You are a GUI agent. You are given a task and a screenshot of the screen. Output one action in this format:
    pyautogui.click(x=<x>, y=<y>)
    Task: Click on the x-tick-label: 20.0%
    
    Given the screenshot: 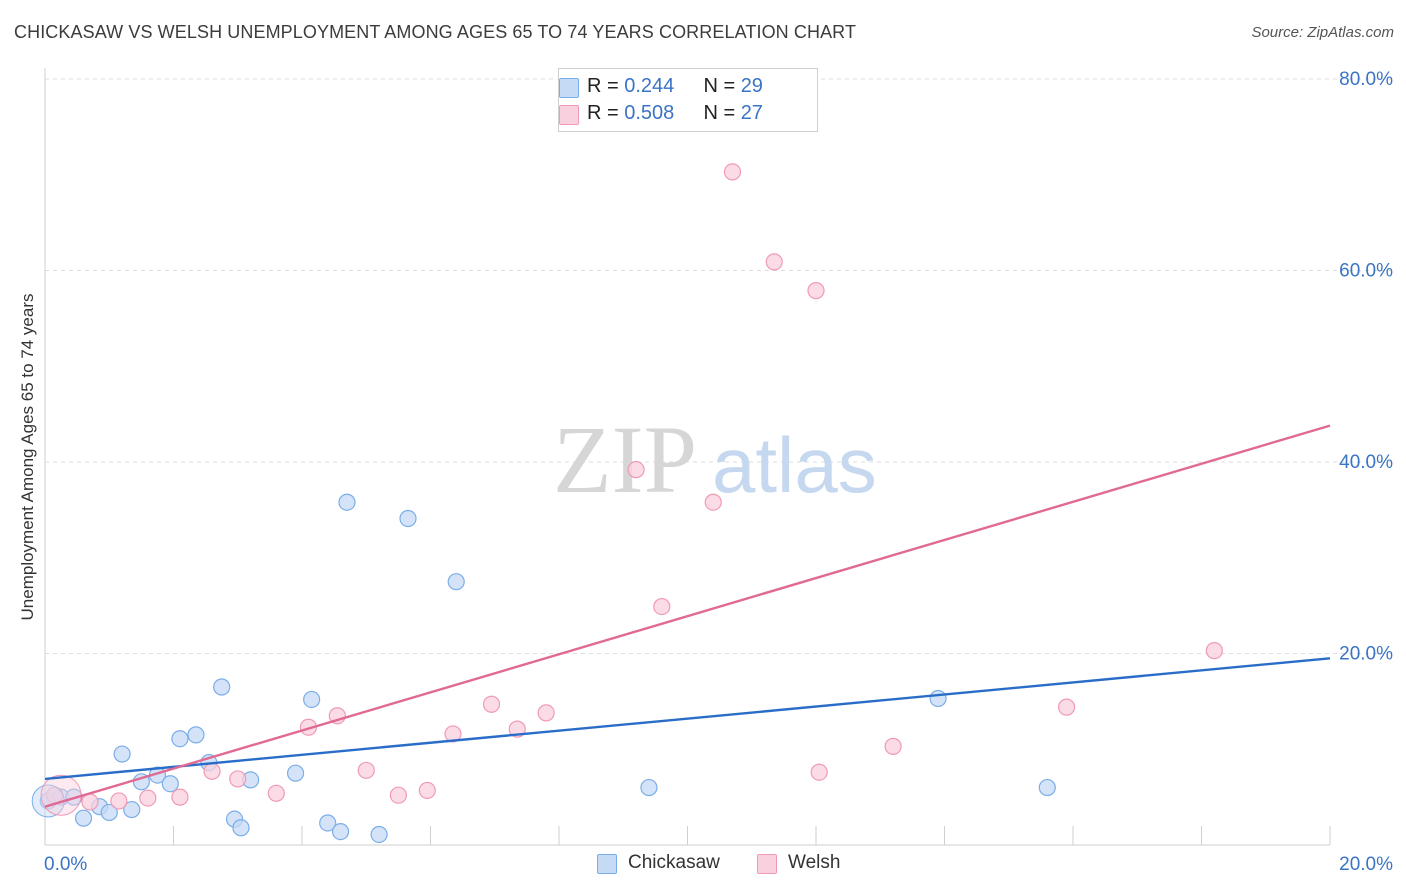 What is the action you would take?
    pyautogui.click(x=1366, y=864)
    